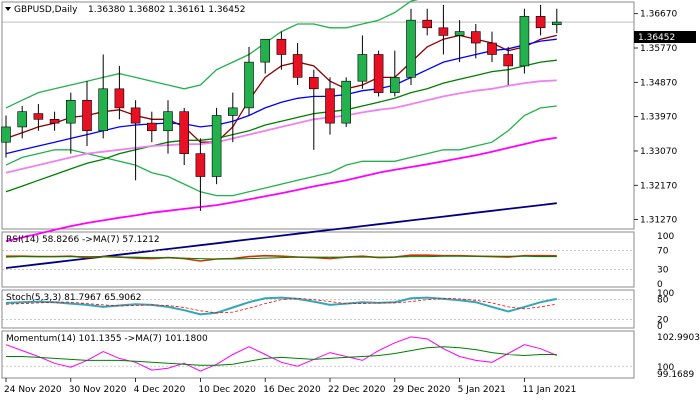  I want to click on stoch-tick-label: 100, so click(665, 294).